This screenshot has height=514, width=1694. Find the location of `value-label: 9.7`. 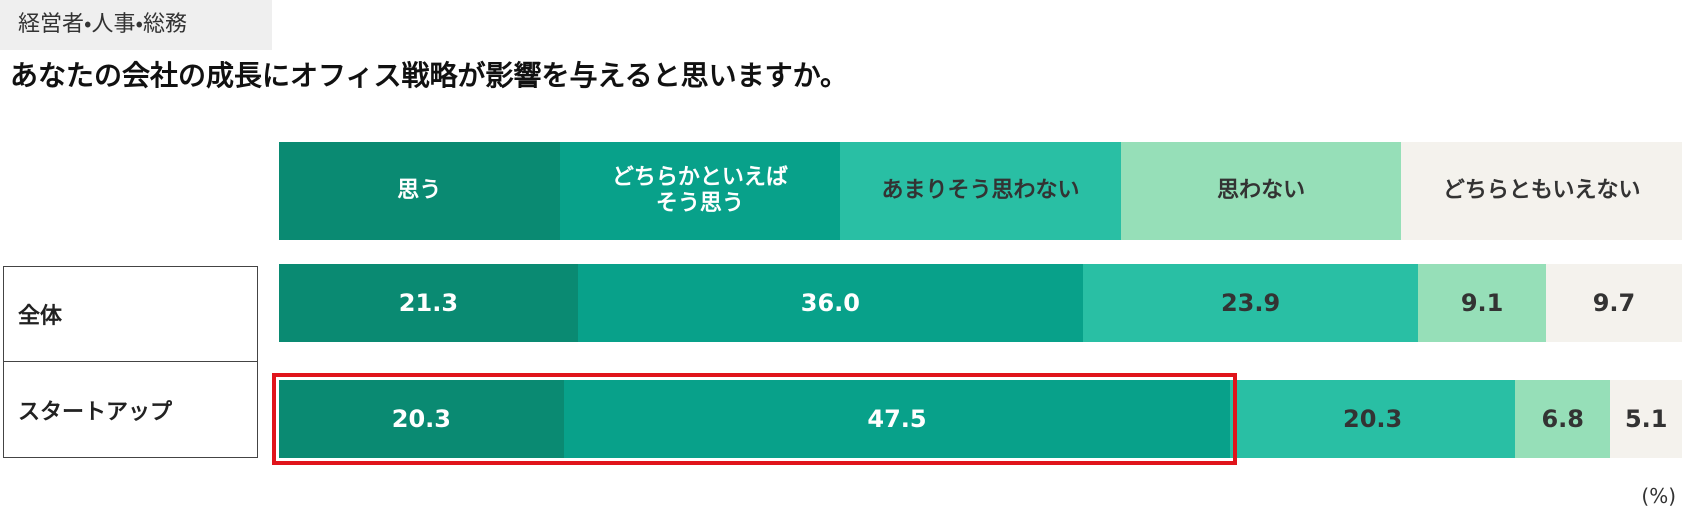

value-label: 9.7 is located at coordinates (1614, 303).